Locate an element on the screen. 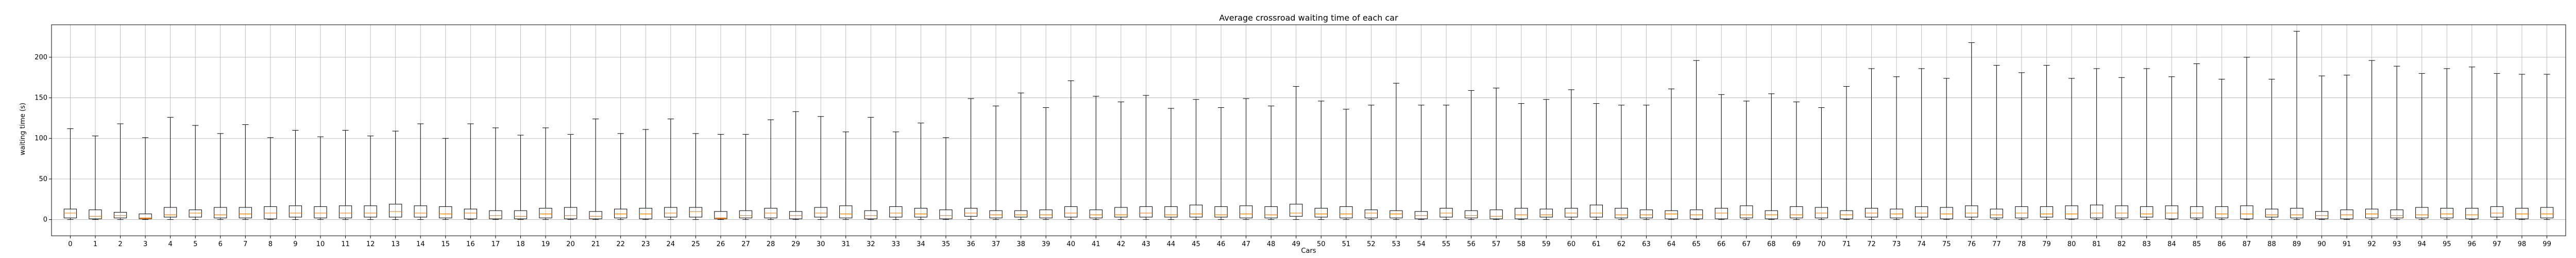 This screenshot has width=2576, height=258. x-tick-label: 11 is located at coordinates (345, 244).